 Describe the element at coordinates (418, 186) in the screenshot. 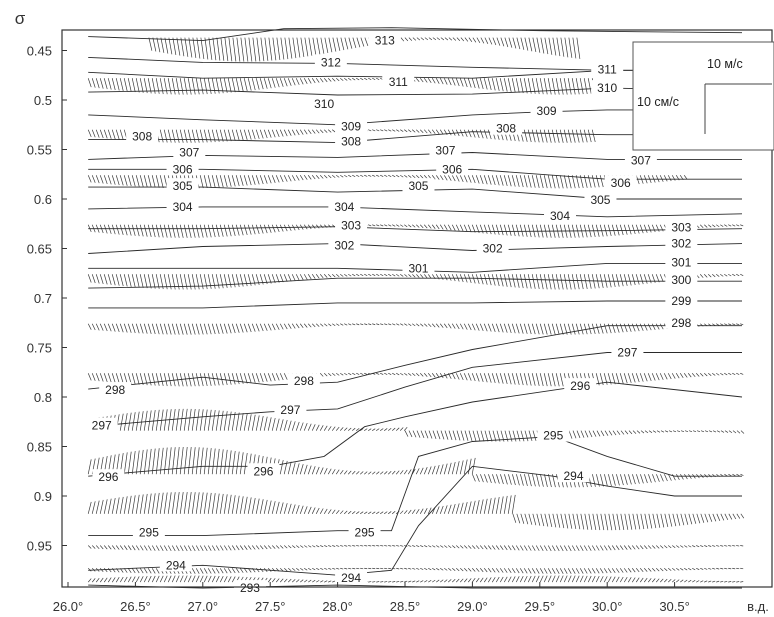

I see `contour-label: 305` at that location.